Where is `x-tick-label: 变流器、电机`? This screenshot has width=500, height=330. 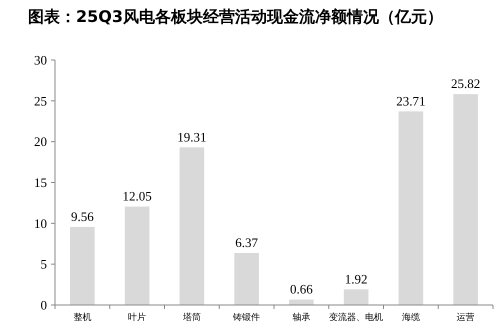 x-tick-label: 变流器、电机 is located at coordinates (356, 317).